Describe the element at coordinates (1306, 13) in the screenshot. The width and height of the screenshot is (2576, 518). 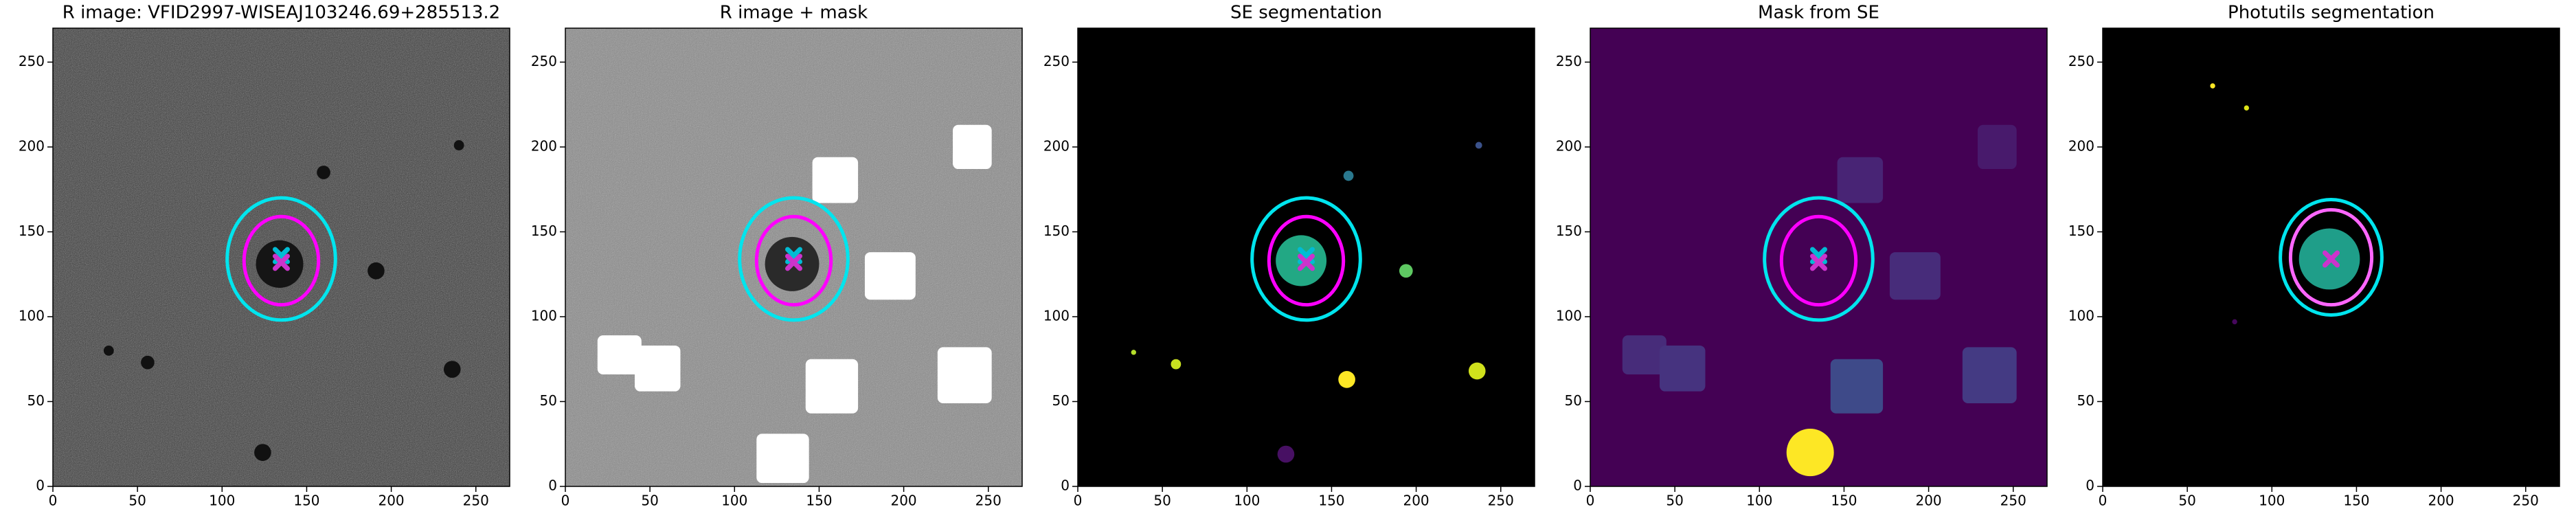
I see `panel-title: SE segmentation` at that location.